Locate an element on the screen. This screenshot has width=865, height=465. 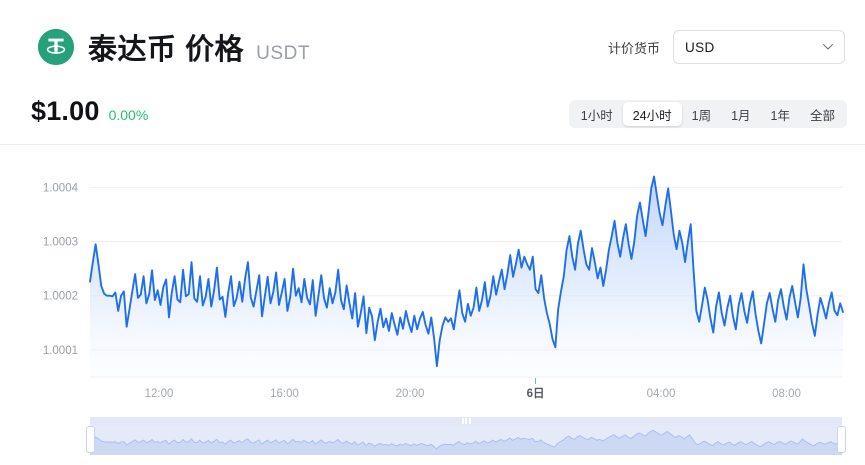
brush-area-fill is located at coordinates (466, 442).